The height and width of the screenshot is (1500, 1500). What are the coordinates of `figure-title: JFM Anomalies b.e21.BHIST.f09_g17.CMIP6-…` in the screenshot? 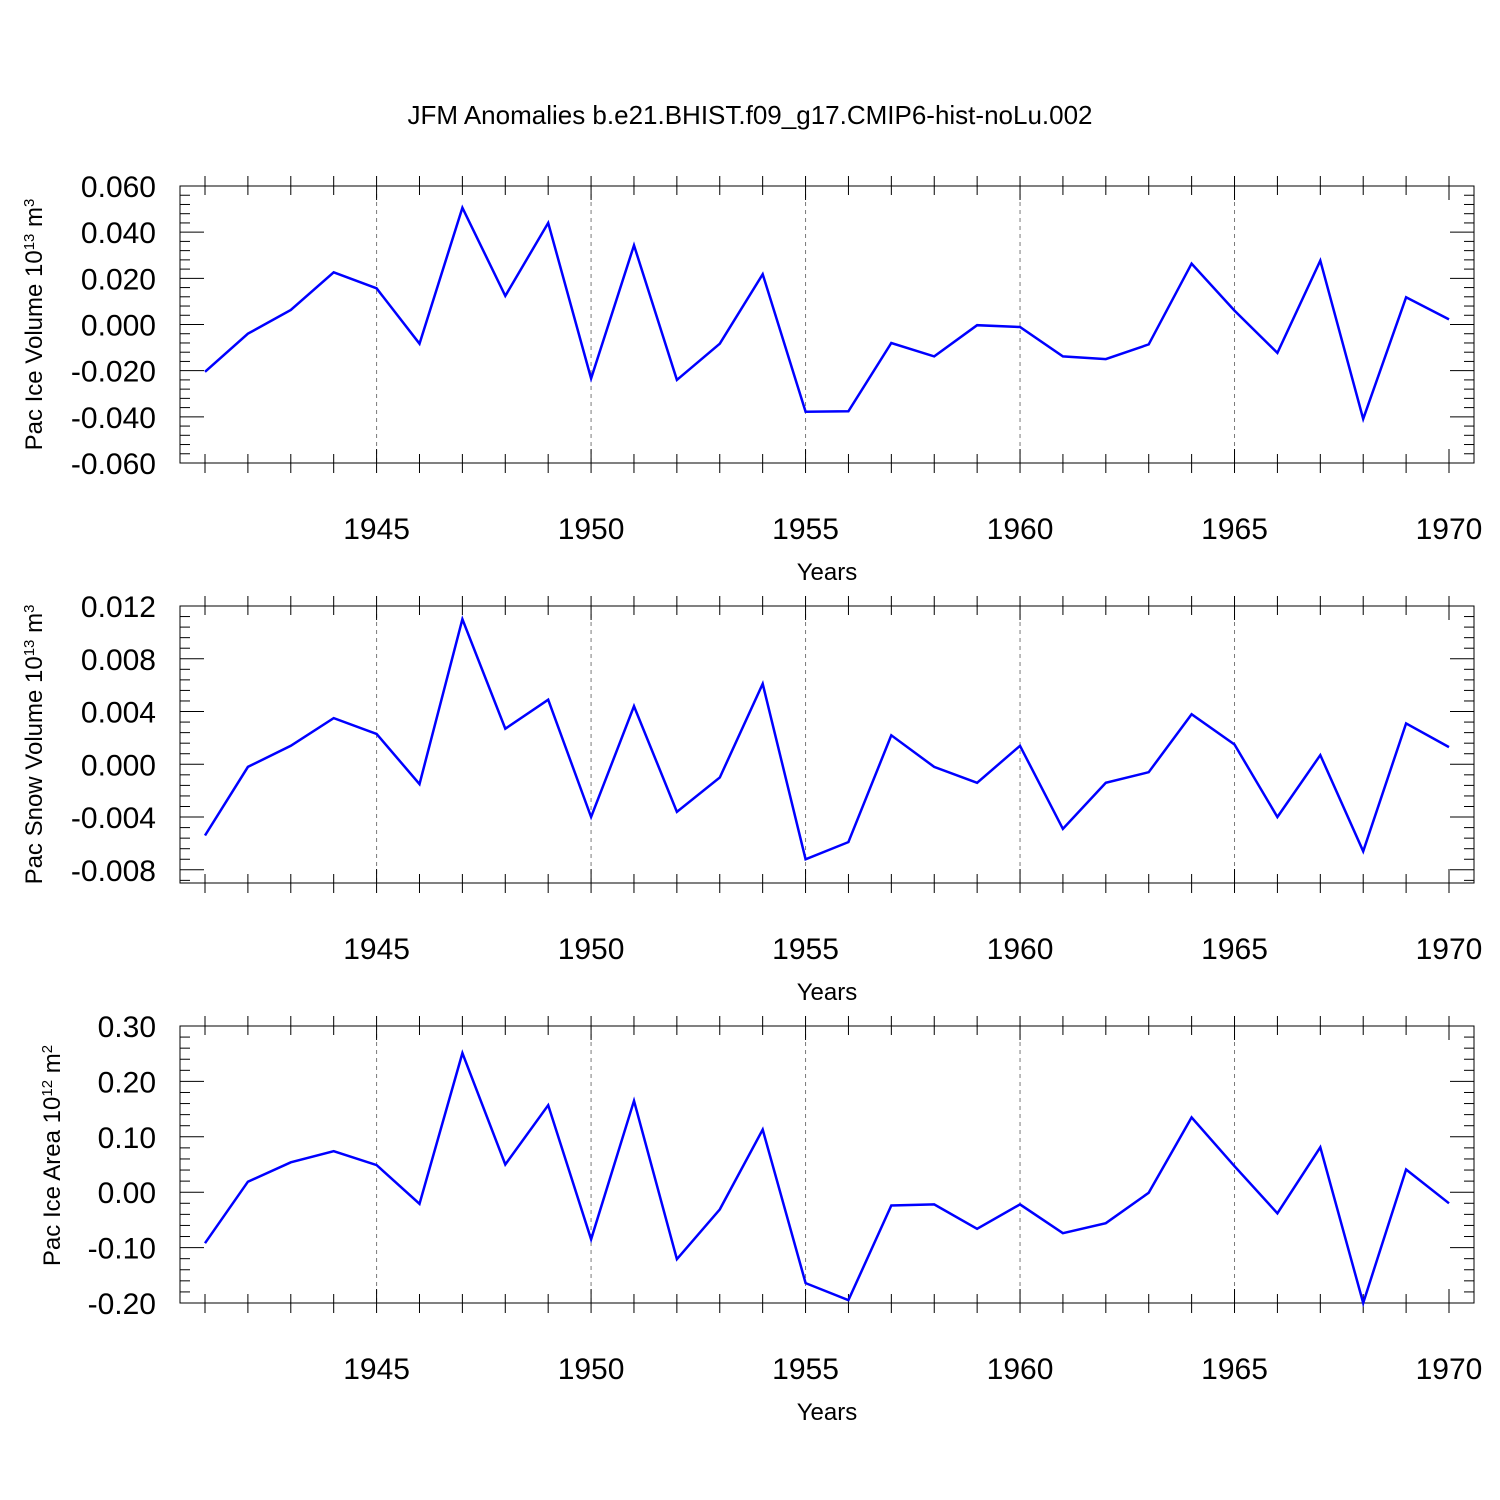 It's located at (749, 115).